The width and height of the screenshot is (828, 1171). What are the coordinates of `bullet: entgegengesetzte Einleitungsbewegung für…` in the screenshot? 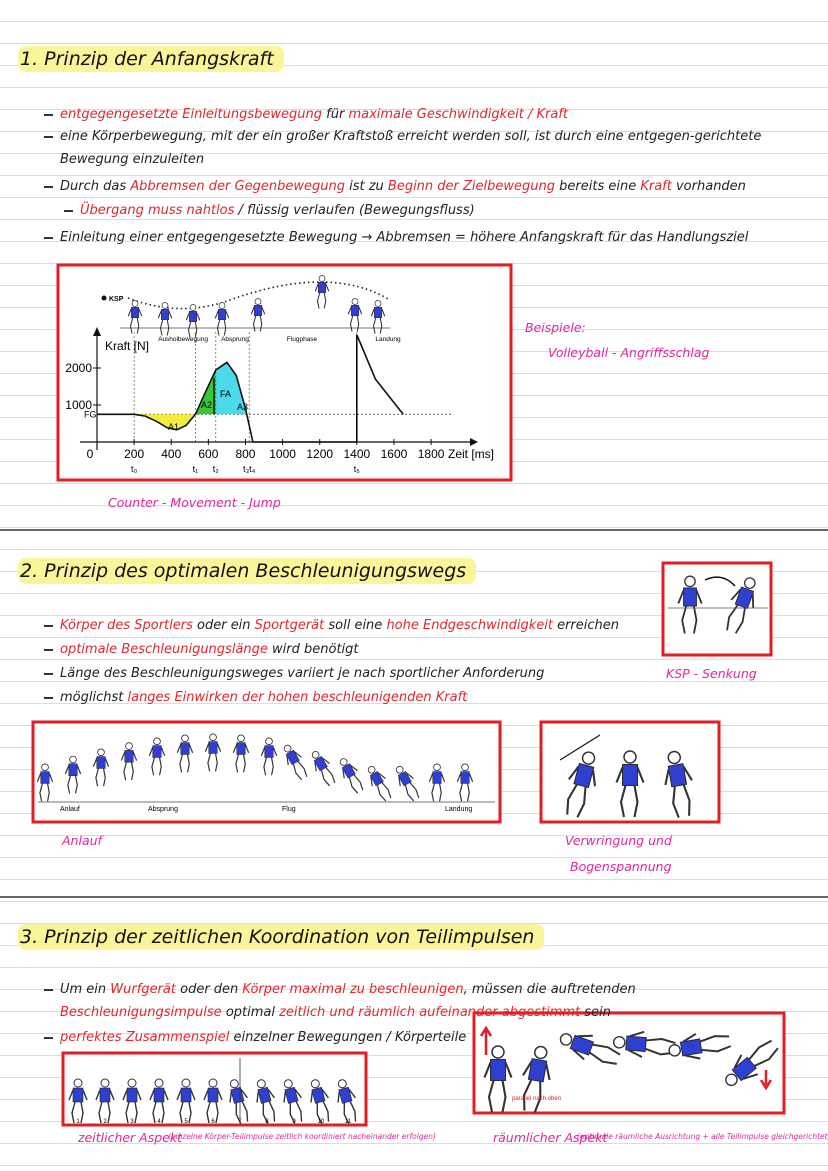 It's located at (417, 114).